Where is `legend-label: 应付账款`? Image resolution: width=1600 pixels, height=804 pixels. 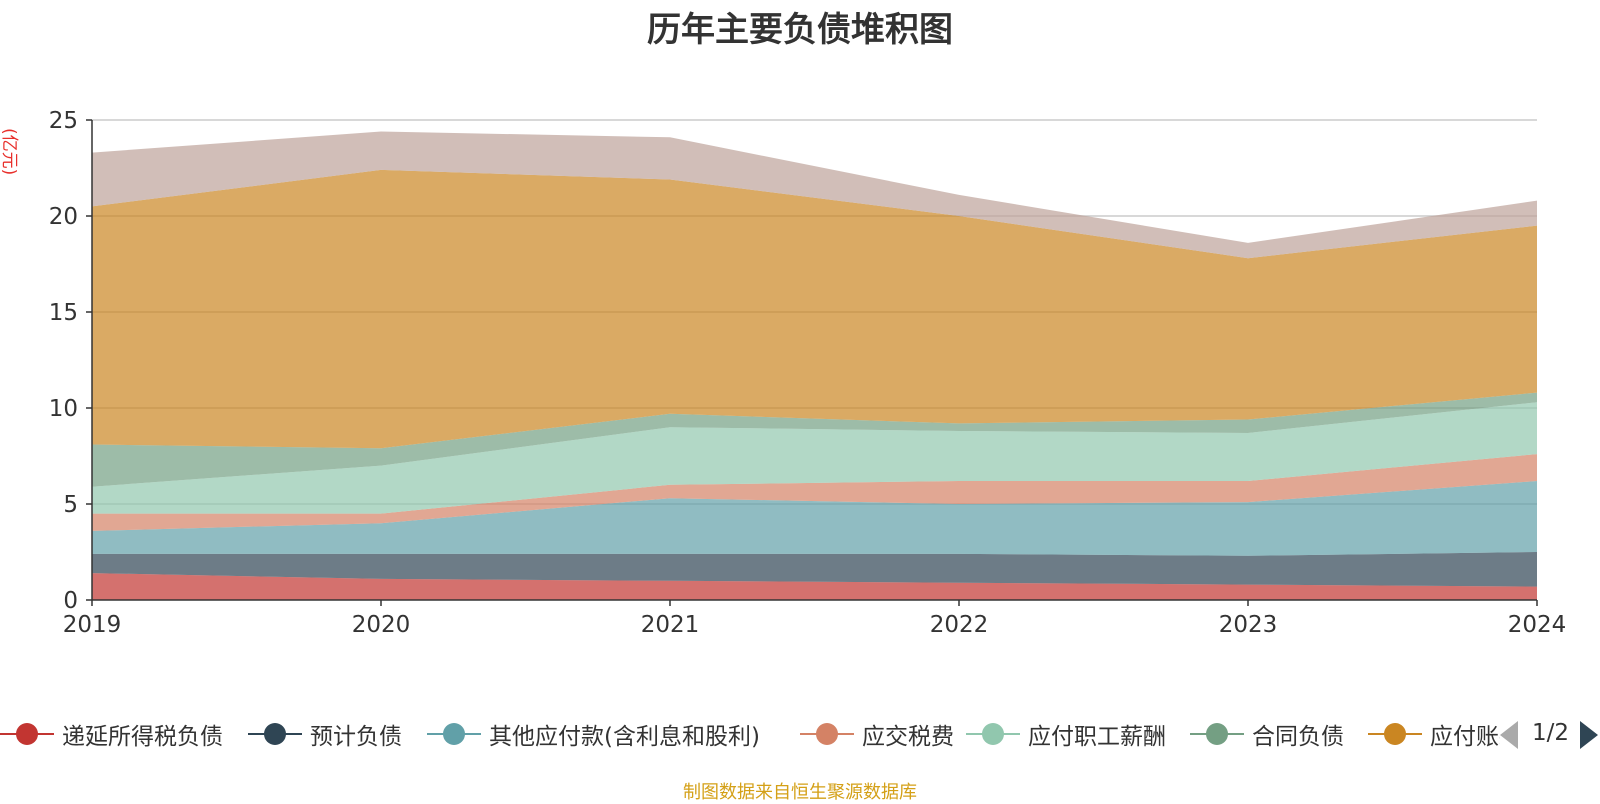 legend-label: 应付账款 is located at coordinates (1465, 737).